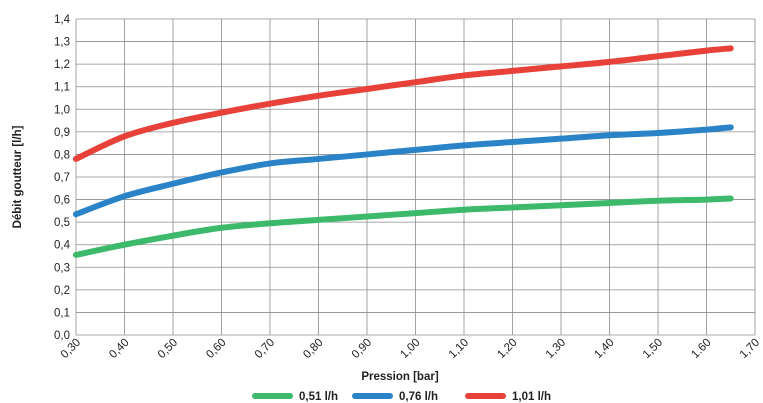 The height and width of the screenshot is (403, 763). Describe the element at coordinates (62, 336) in the screenshot. I see `y-tick-label: 0,0` at that location.